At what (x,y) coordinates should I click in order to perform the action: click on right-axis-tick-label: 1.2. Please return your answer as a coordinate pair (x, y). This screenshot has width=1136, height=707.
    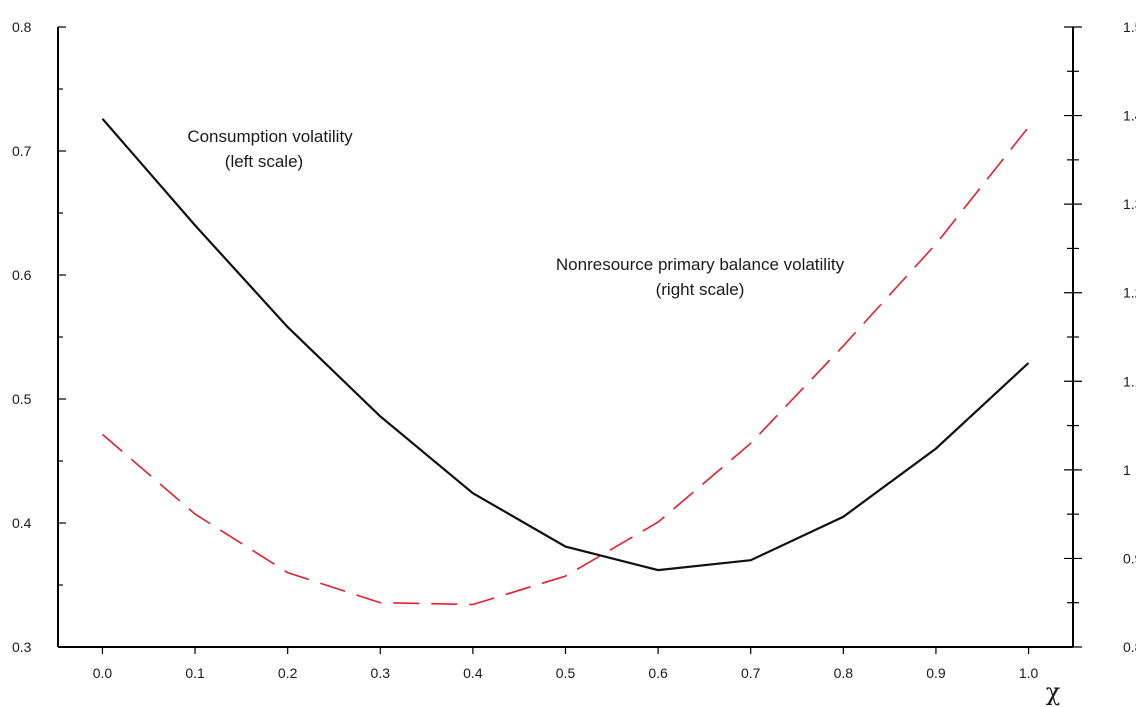
    Looking at the image, I should click on (1129, 293).